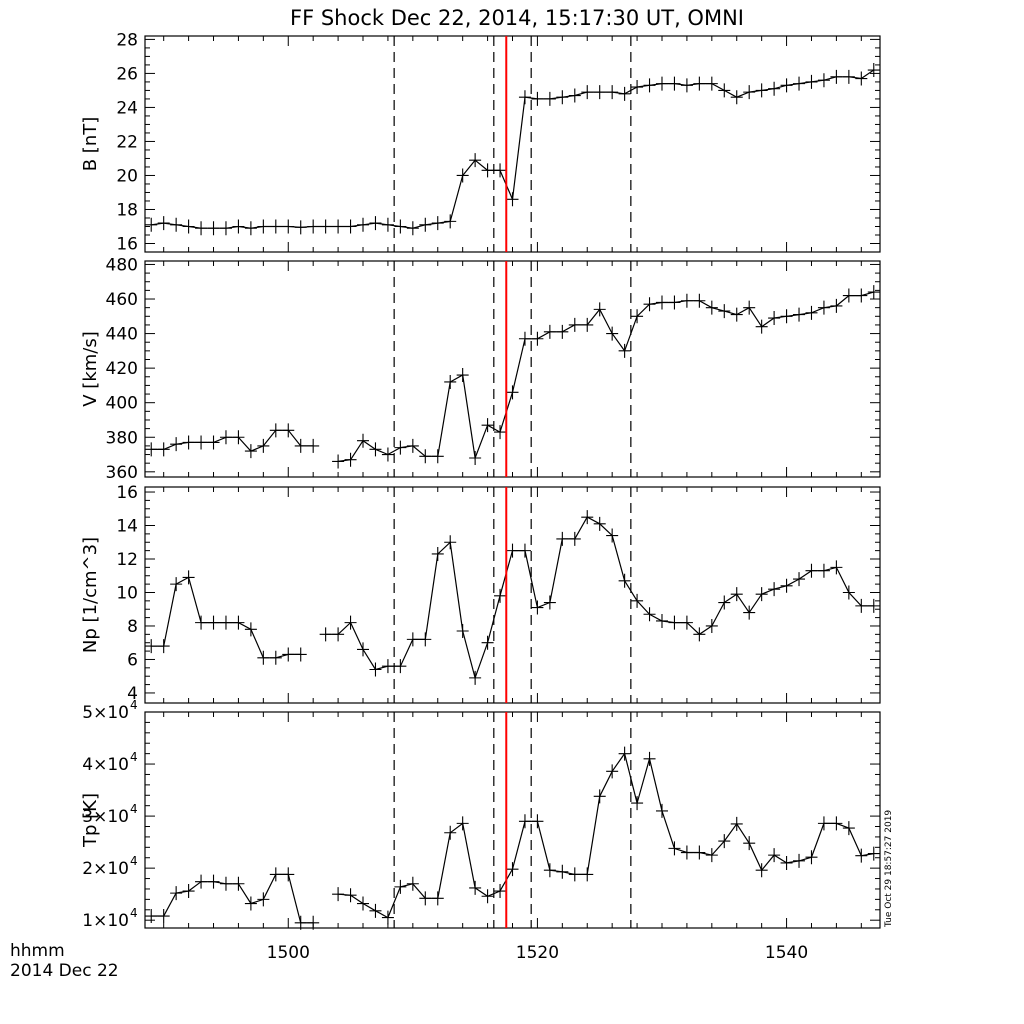 Image resolution: width=1024 pixels, height=1024 pixels. What do you see at coordinates (127, 108) in the screenshot?
I see `y-tick-label: 24` at bounding box center [127, 108].